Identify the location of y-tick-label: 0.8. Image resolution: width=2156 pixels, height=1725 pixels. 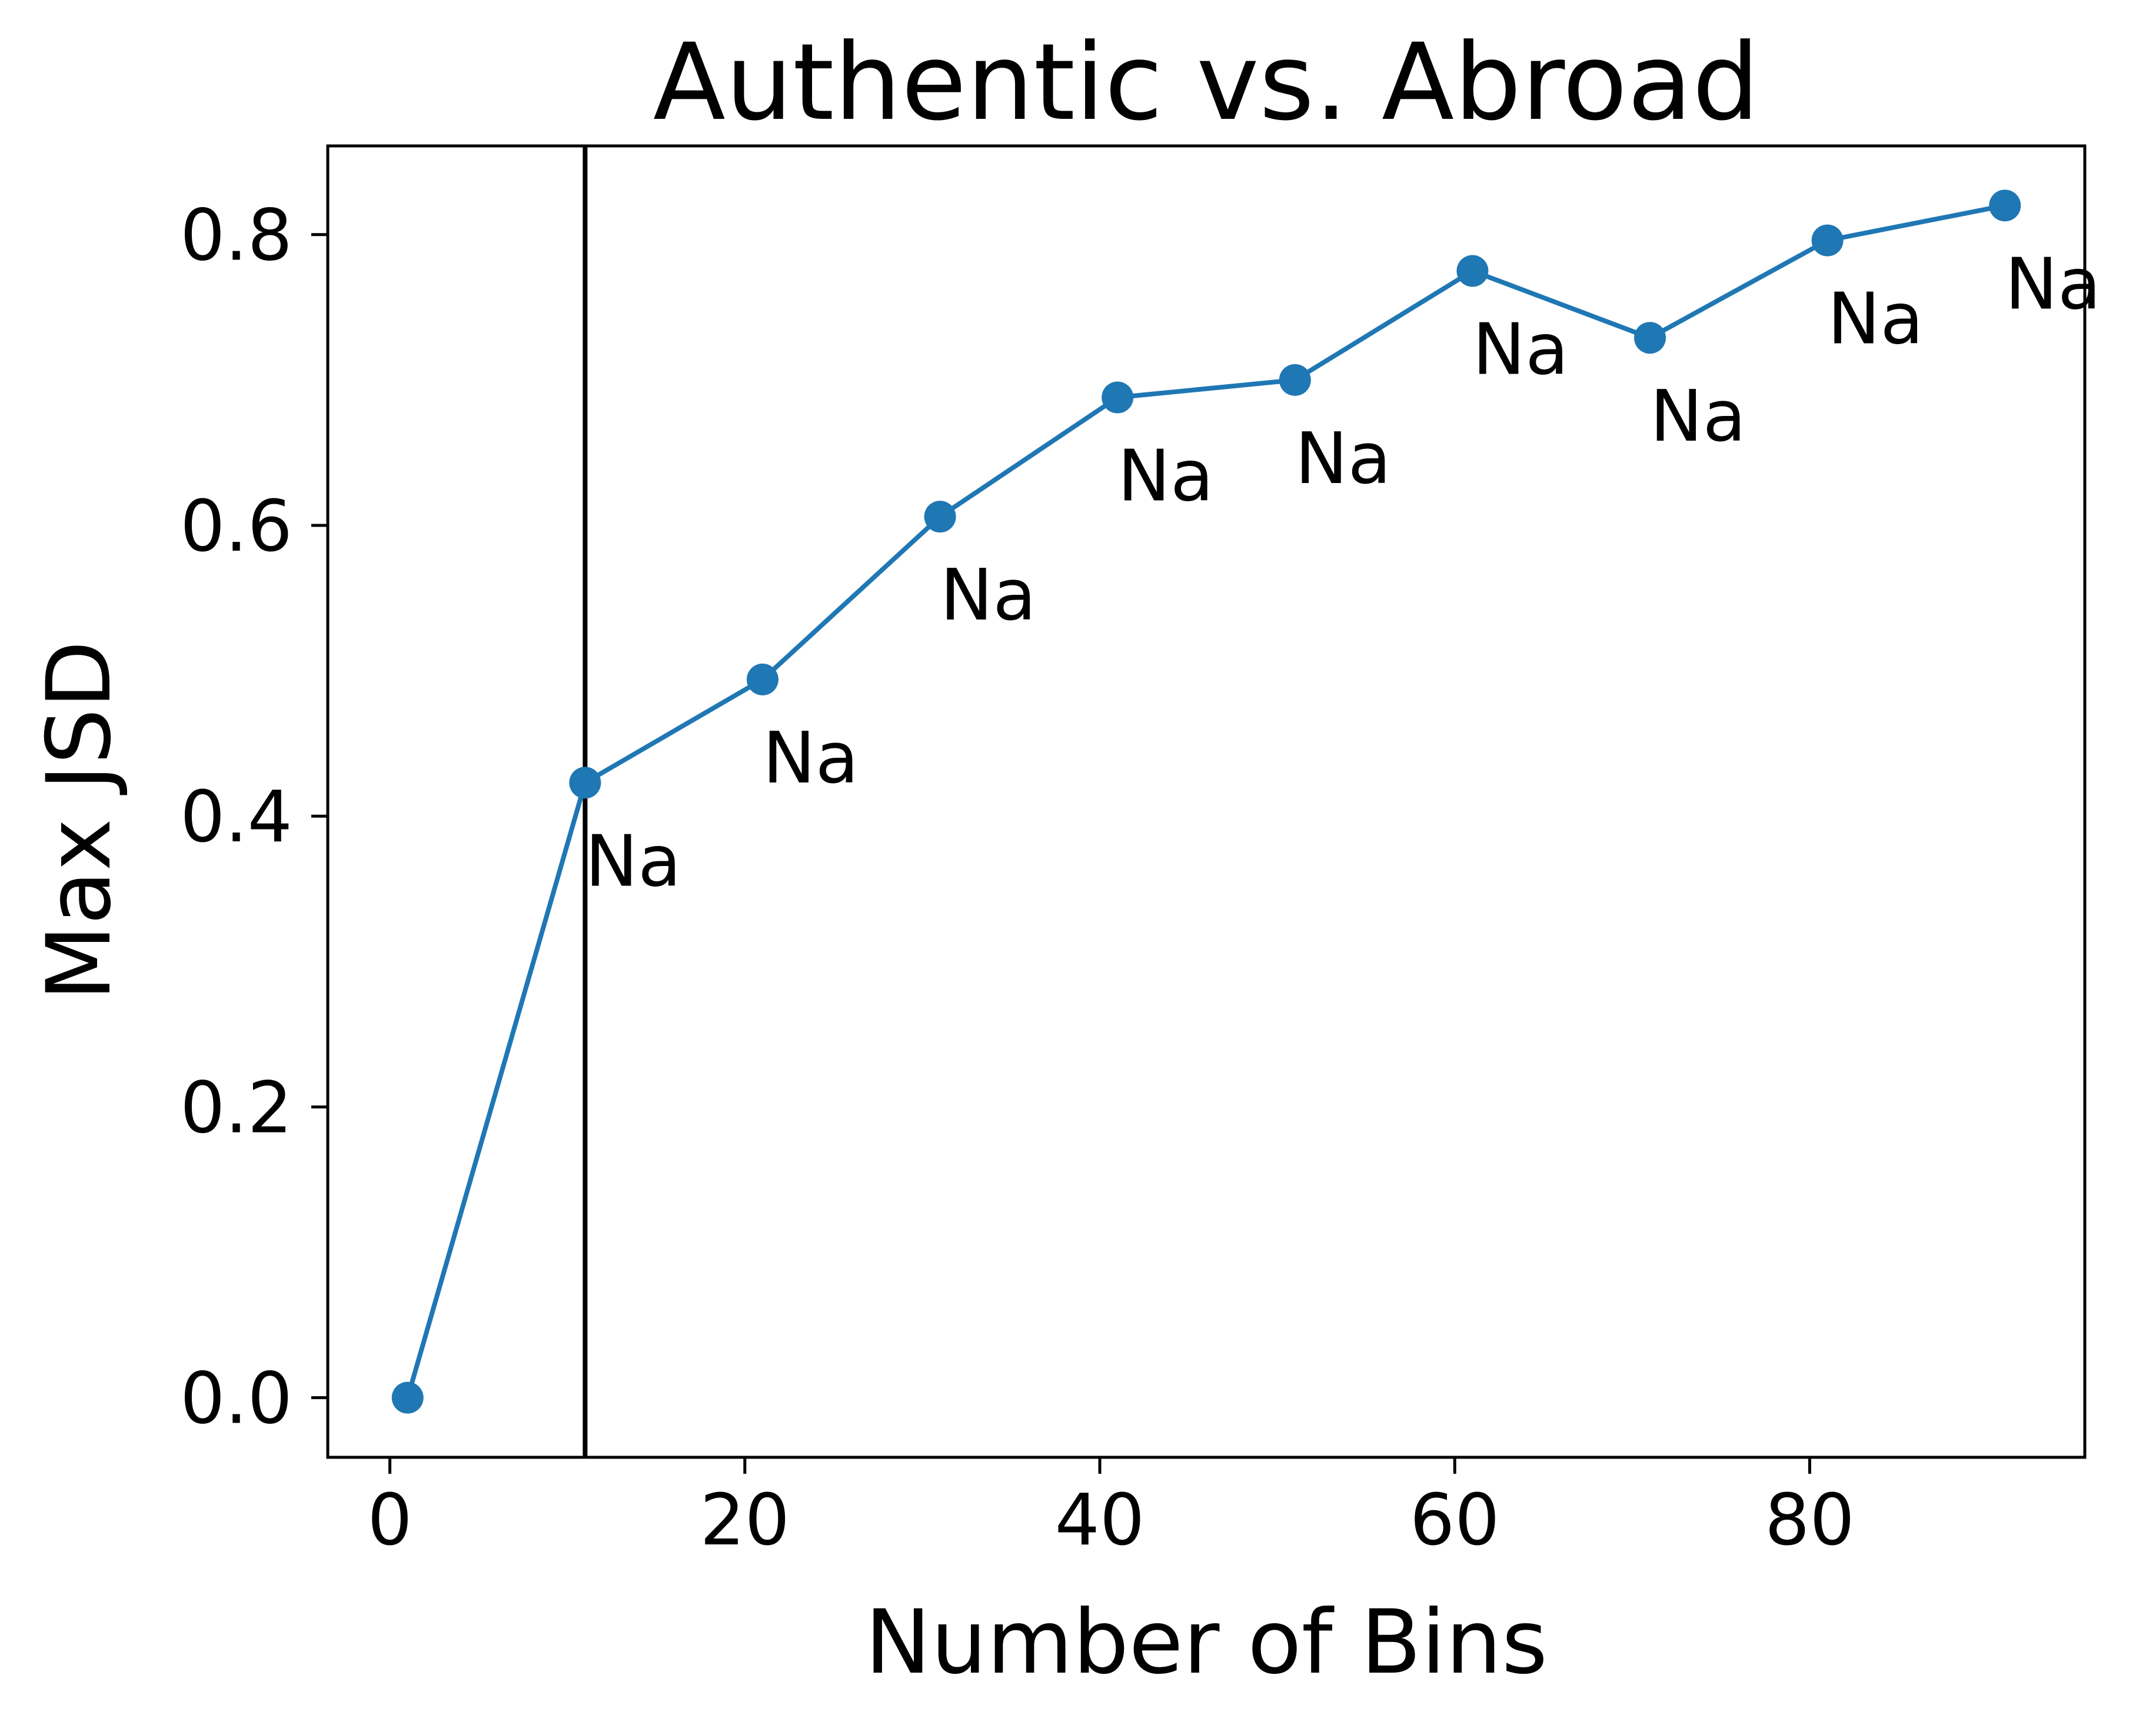
(236, 236).